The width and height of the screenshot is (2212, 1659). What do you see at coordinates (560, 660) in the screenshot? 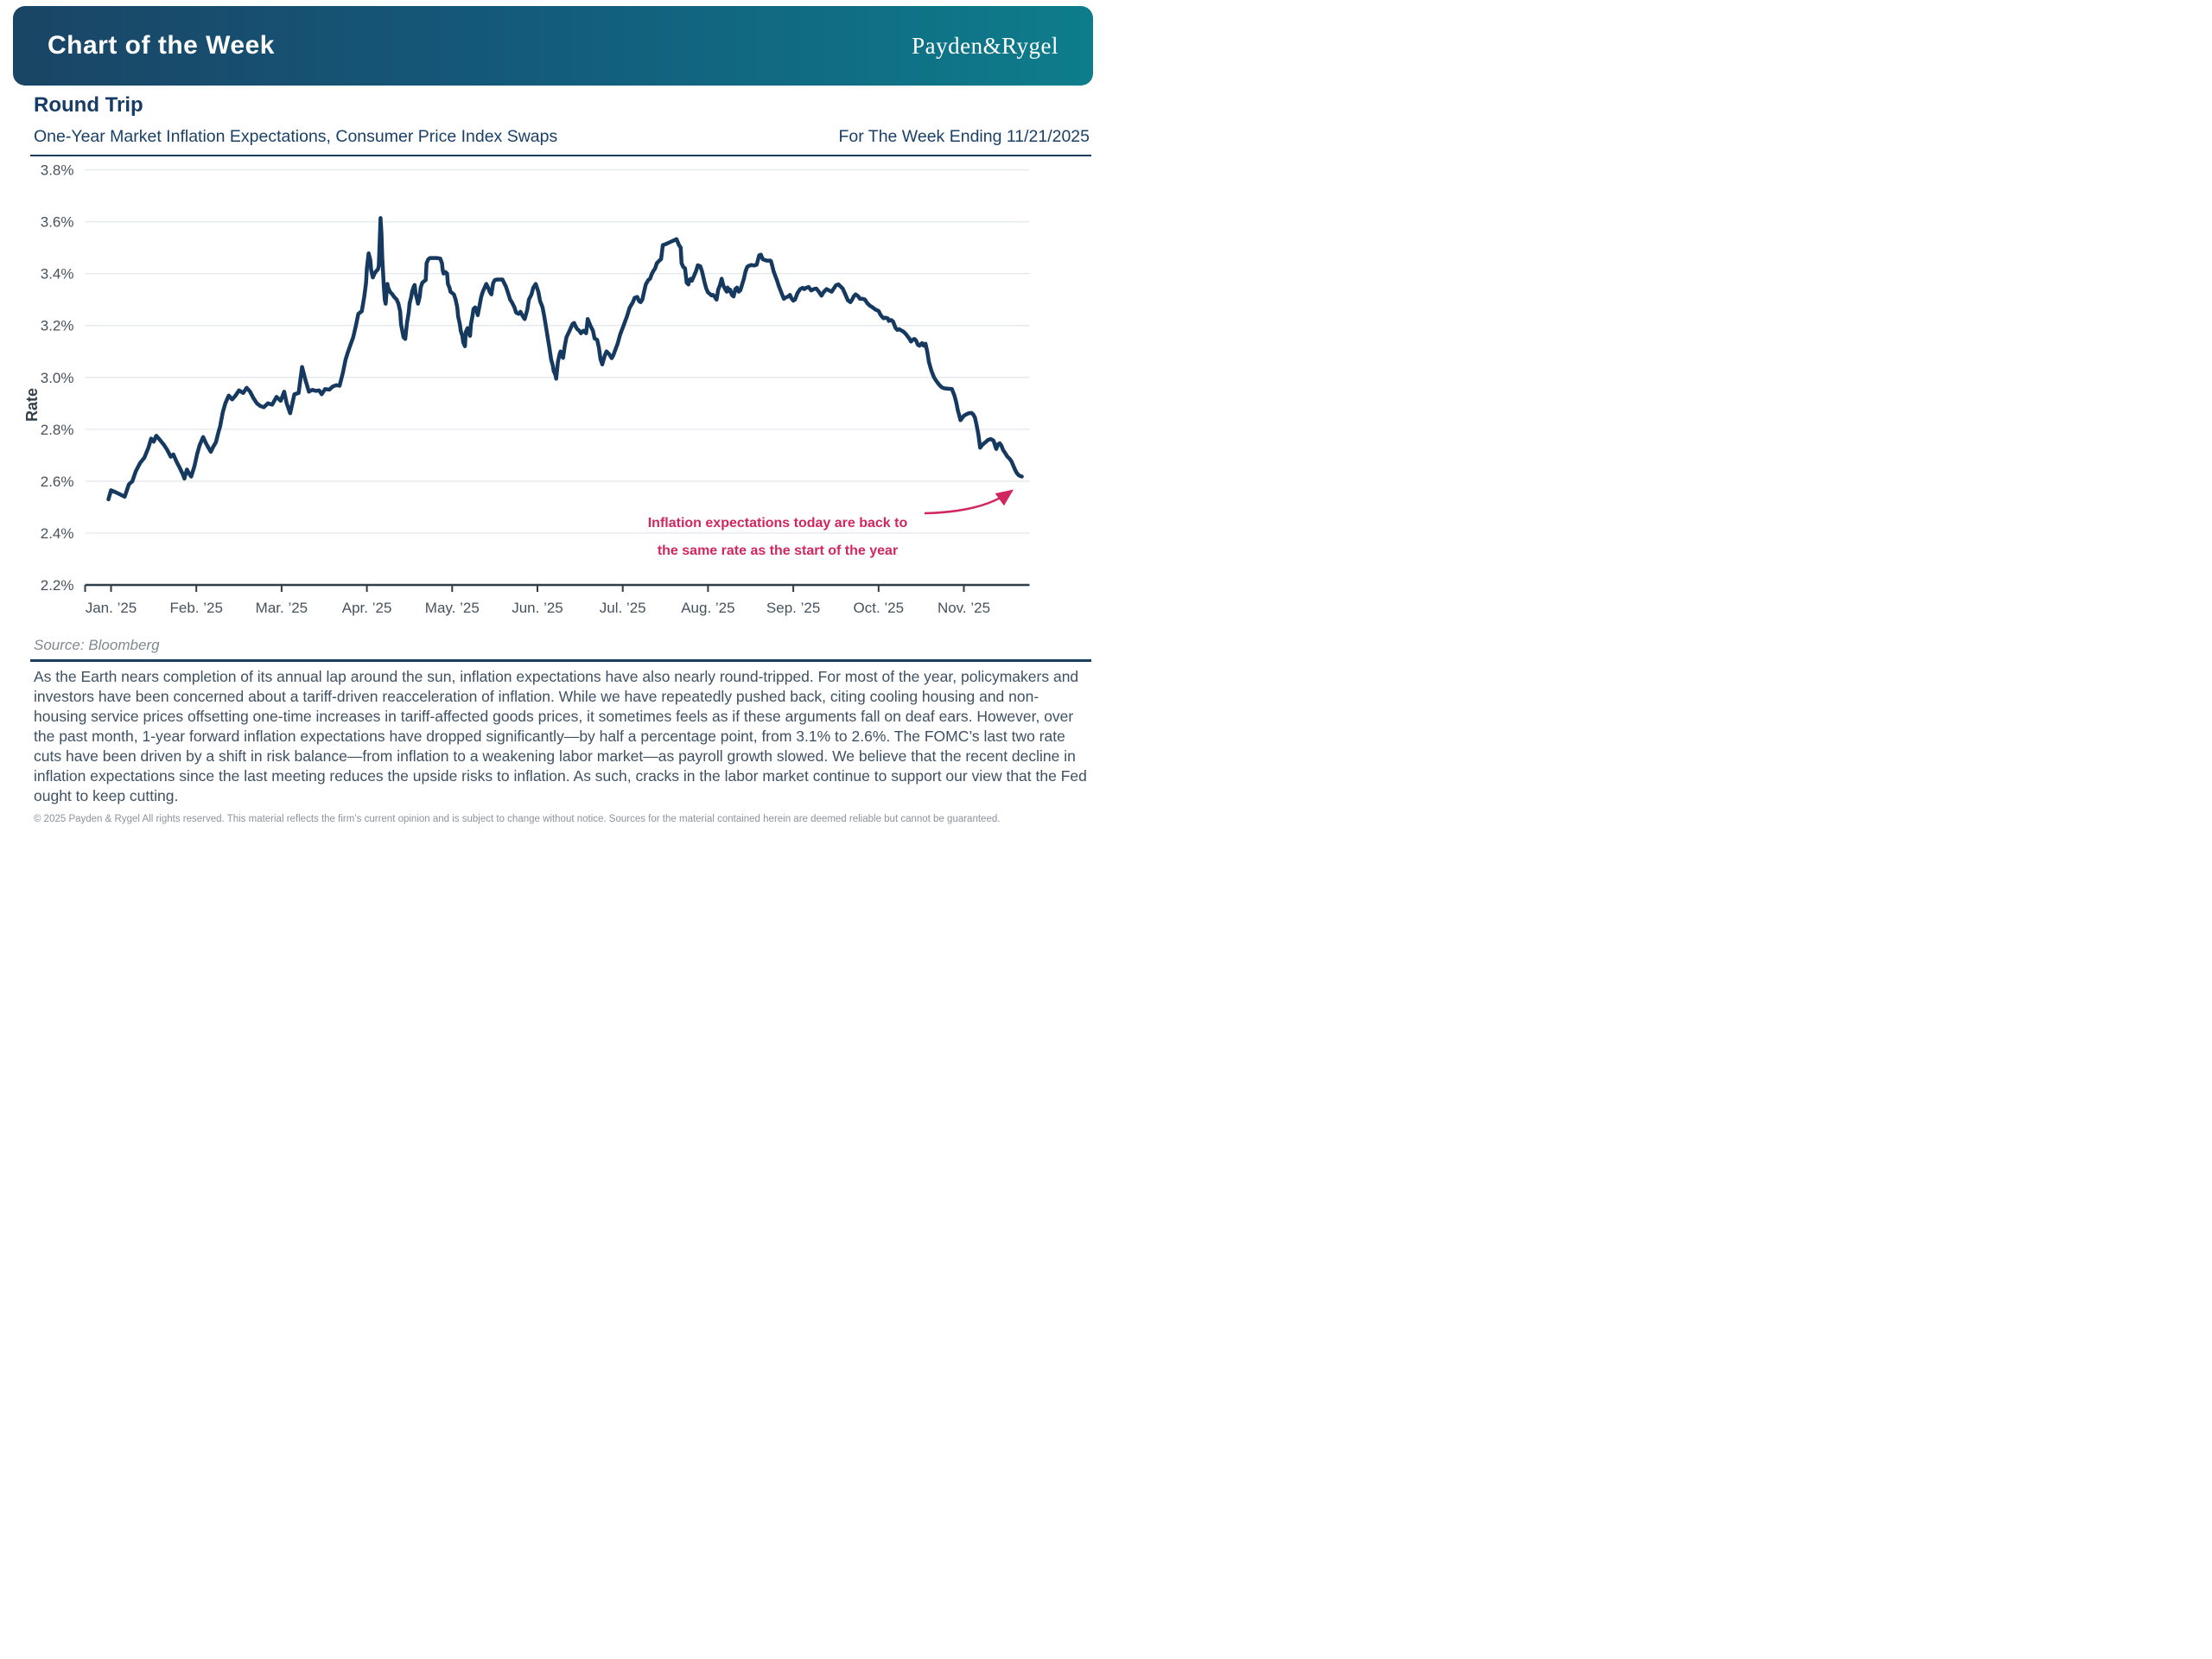
I see `bottom-divider` at bounding box center [560, 660].